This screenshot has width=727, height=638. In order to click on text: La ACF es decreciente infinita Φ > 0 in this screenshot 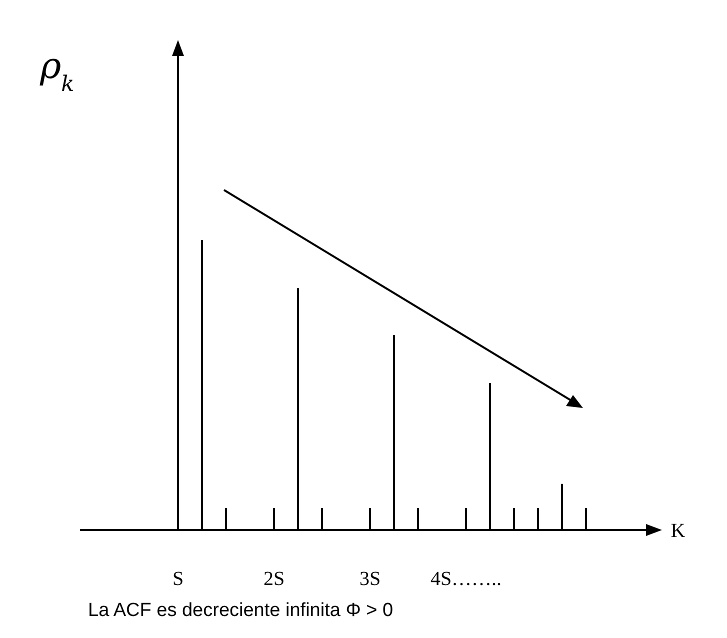, I will do `click(241, 610)`.